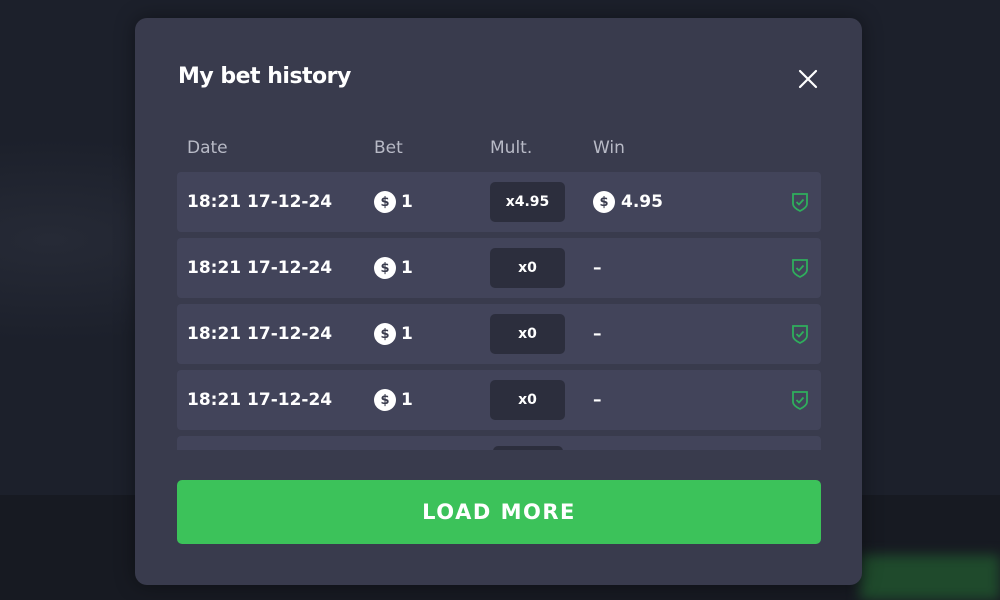 The image size is (1000, 600). I want to click on column-header-win: Win, so click(609, 148).